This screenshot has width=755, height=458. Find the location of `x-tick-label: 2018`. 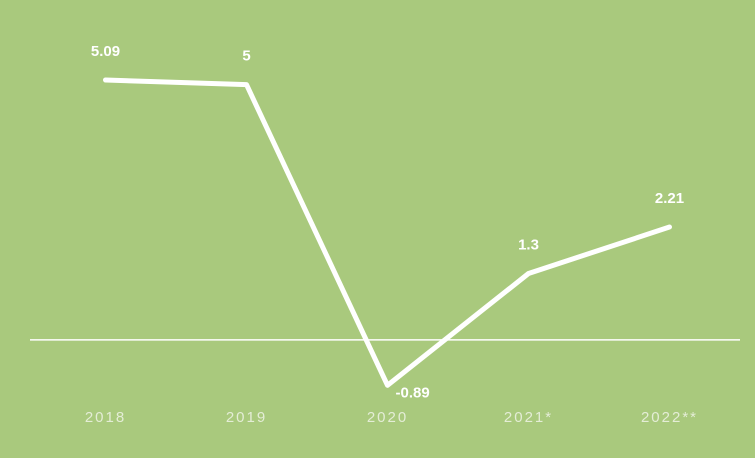

x-tick-label: 2018 is located at coordinates (105, 417).